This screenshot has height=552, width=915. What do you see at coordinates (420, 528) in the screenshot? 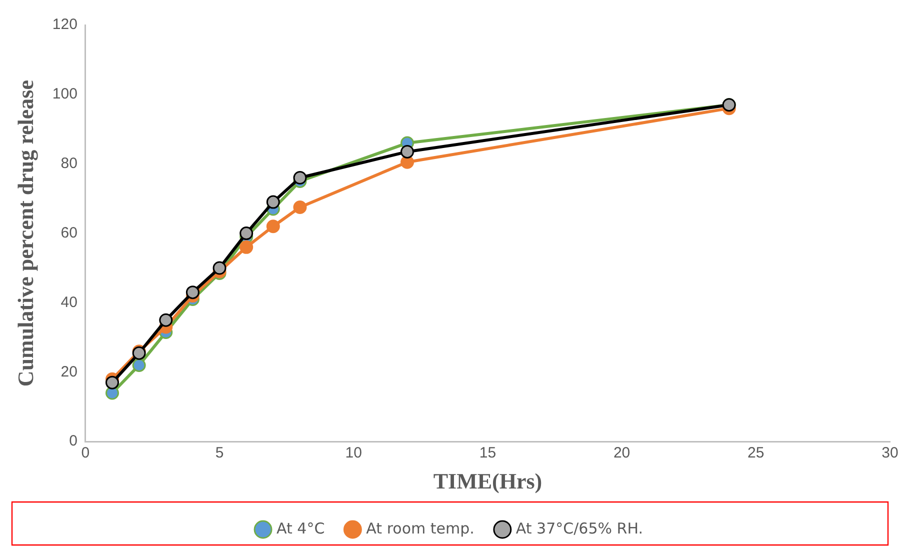
I see `legend-label: At room temp.` at bounding box center [420, 528].